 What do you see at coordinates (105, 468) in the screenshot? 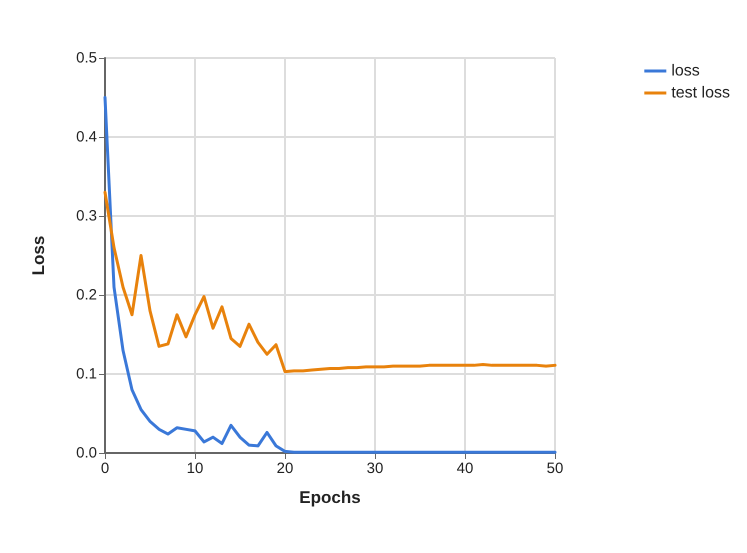
I see `x-tick-label: 0` at bounding box center [105, 468].